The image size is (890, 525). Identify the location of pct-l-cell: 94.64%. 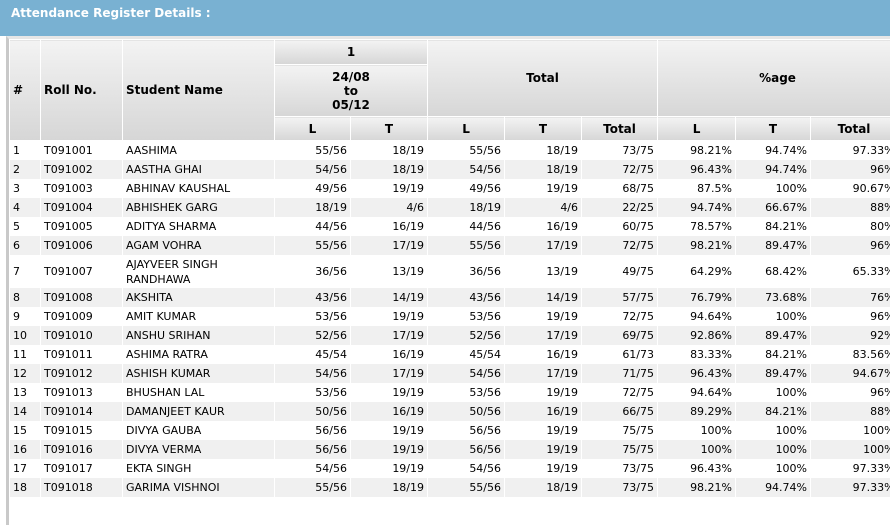
(696, 392).